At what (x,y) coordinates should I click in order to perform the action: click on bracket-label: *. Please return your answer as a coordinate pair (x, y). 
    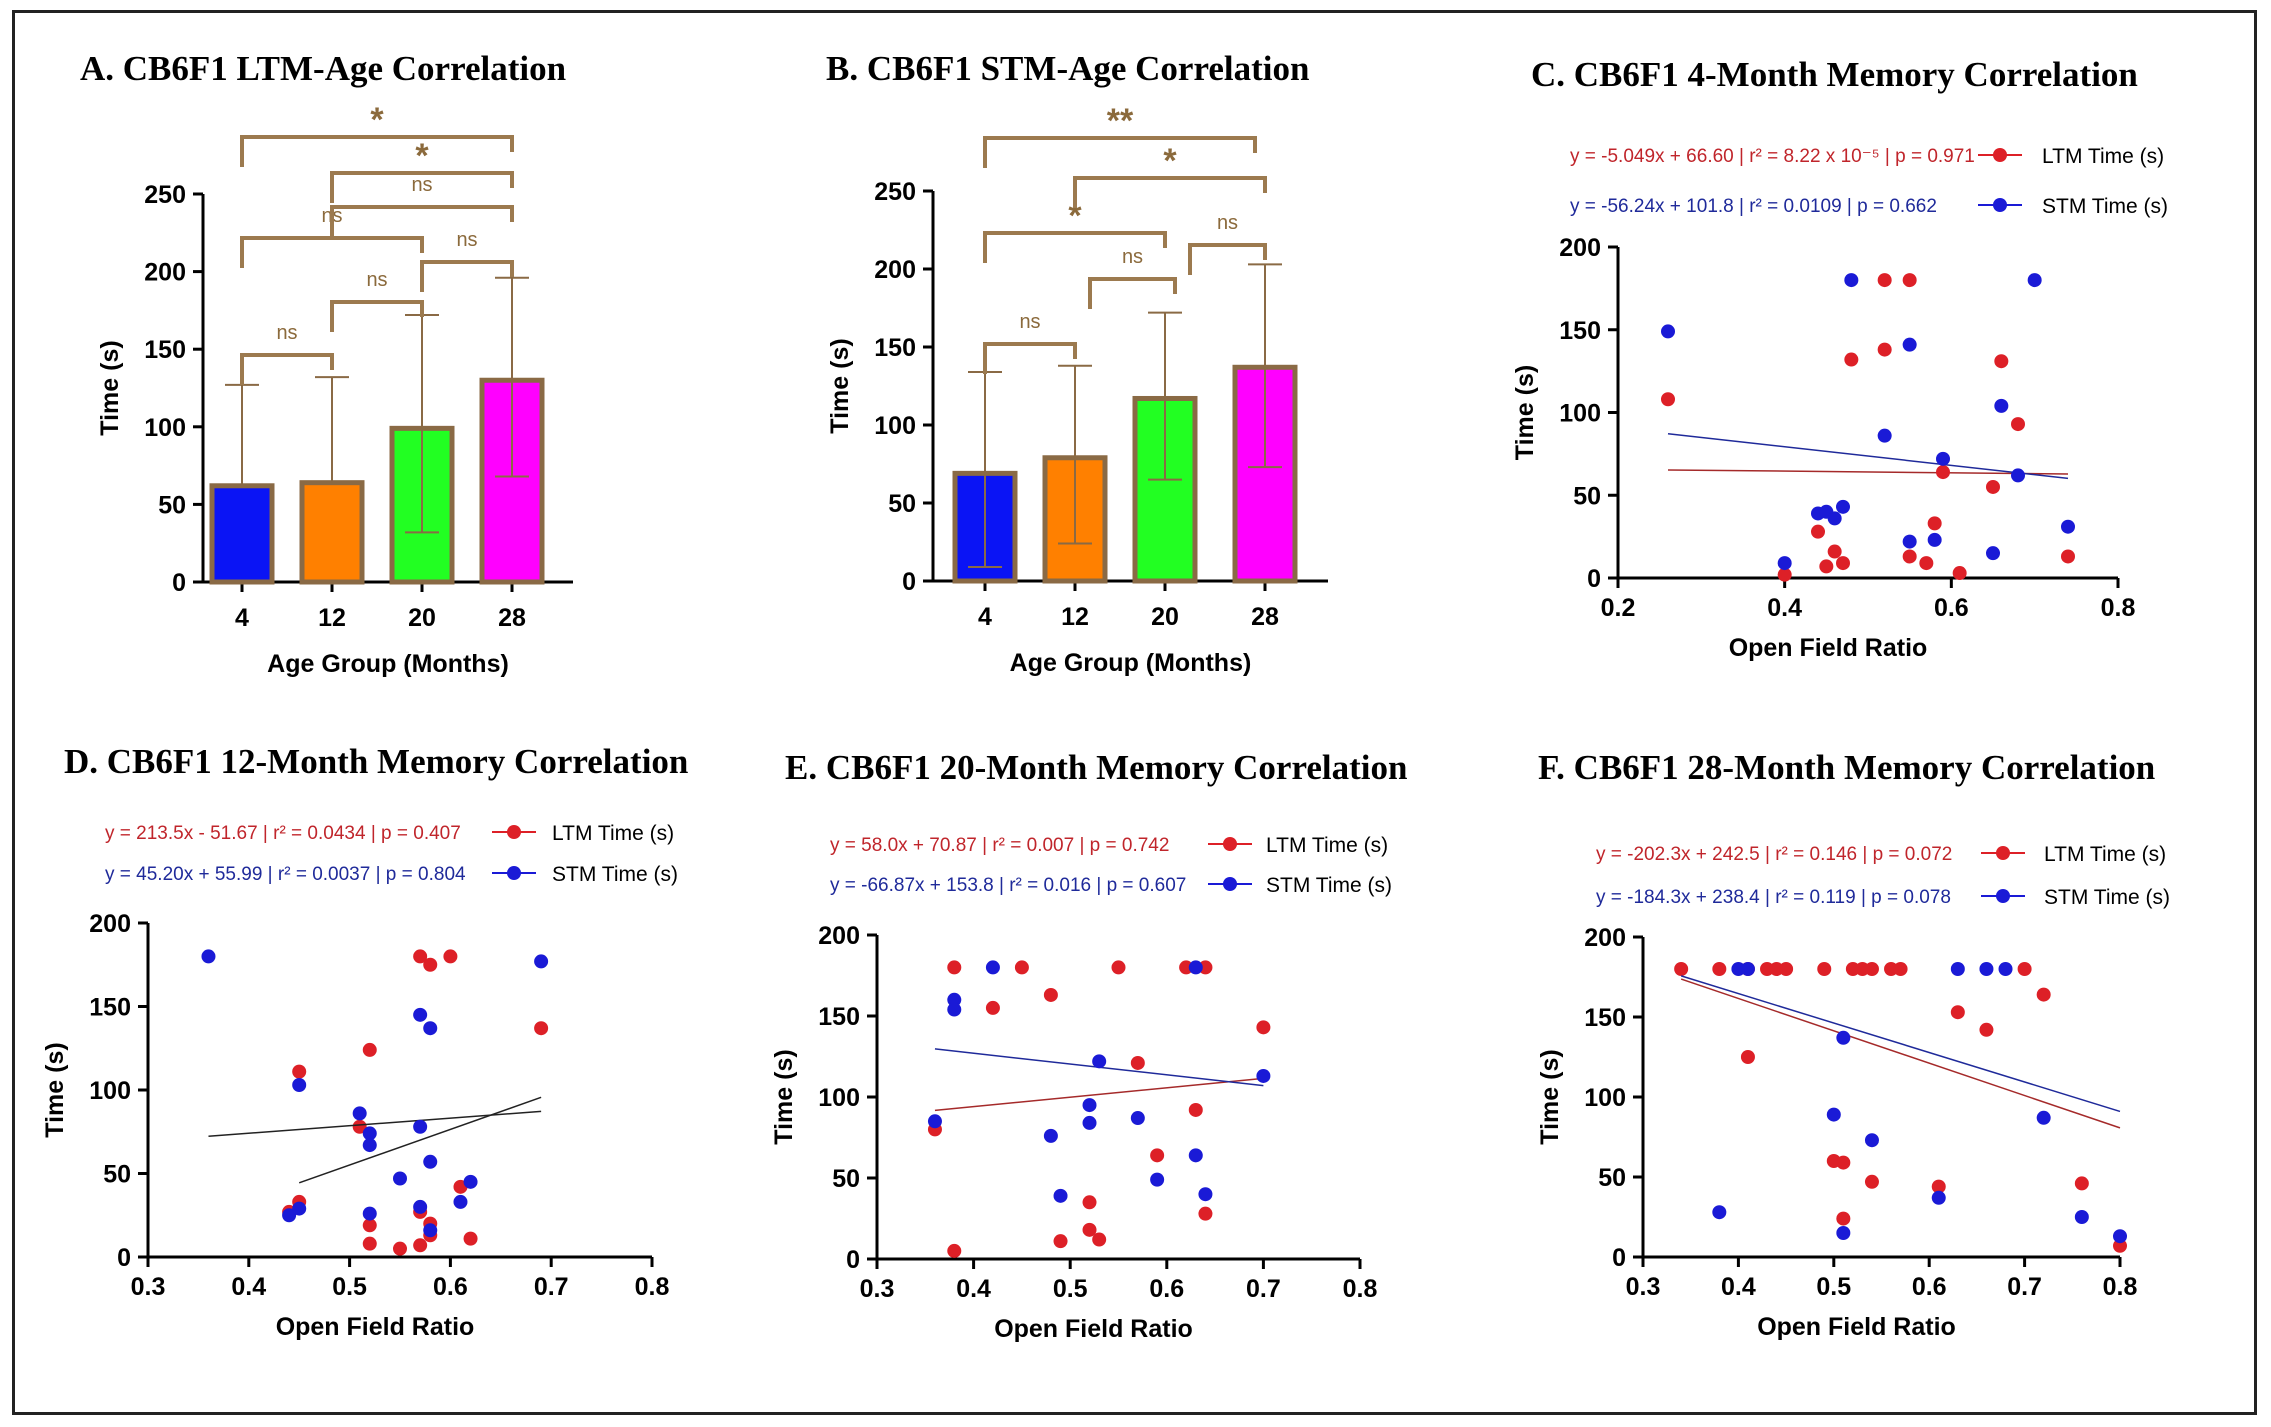
    Looking at the image, I should click on (377, 120).